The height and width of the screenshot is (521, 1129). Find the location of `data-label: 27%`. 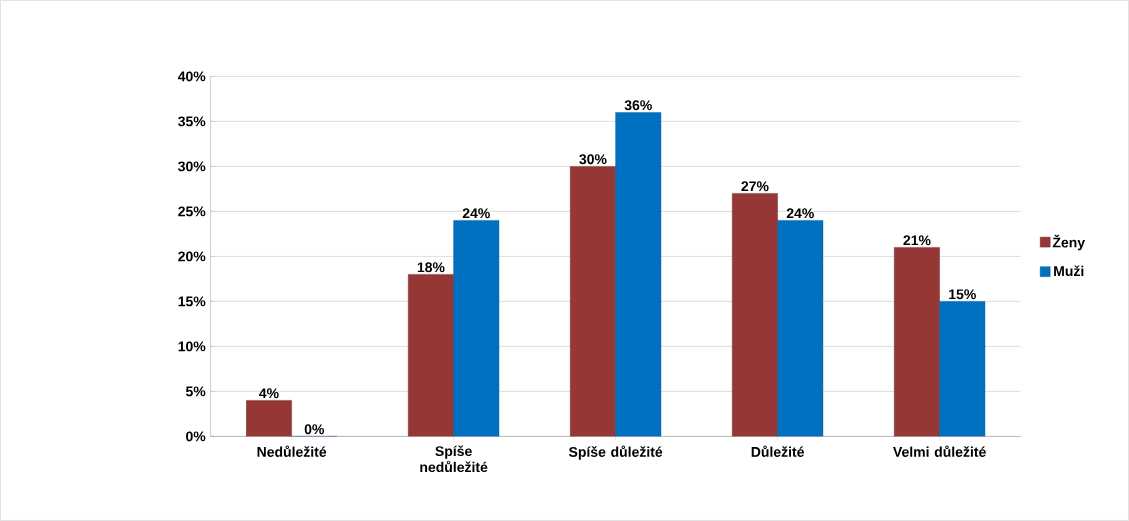

data-label: 27% is located at coordinates (755, 186).